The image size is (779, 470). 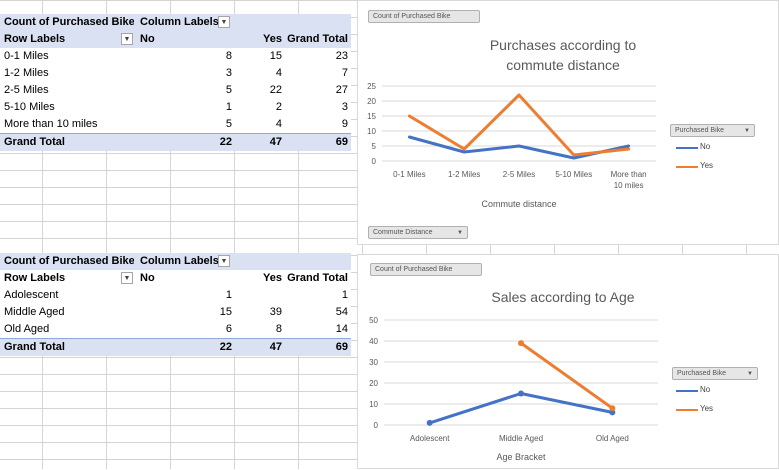 What do you see at coordinates (629, 174) in the screenshot?
I see `x-tick-label-line: More than` at bounding box center [629, 174].